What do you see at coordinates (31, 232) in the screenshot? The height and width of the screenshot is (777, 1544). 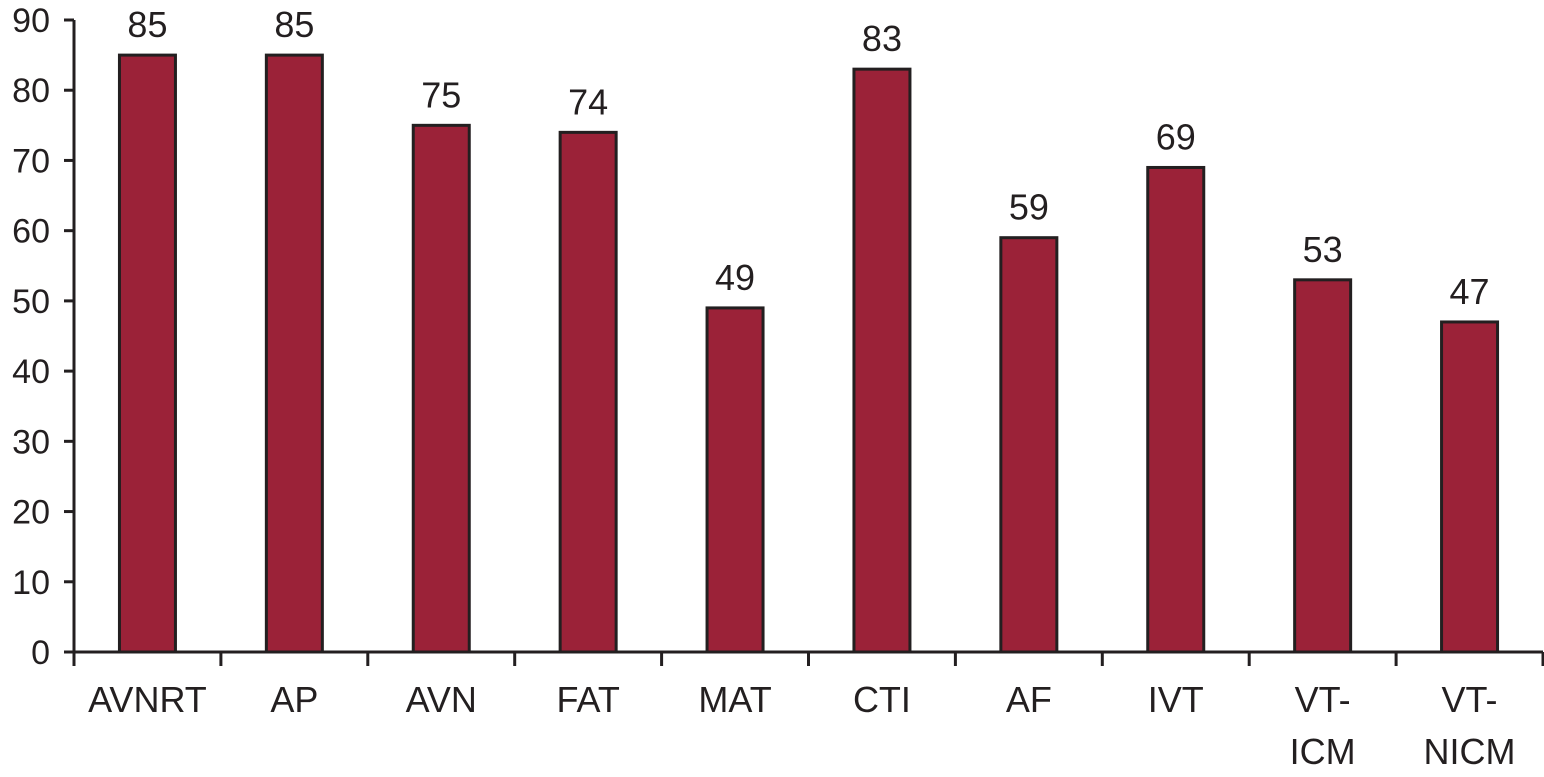 I see `y-tick-label: 60` at bounding box center [31, 232].